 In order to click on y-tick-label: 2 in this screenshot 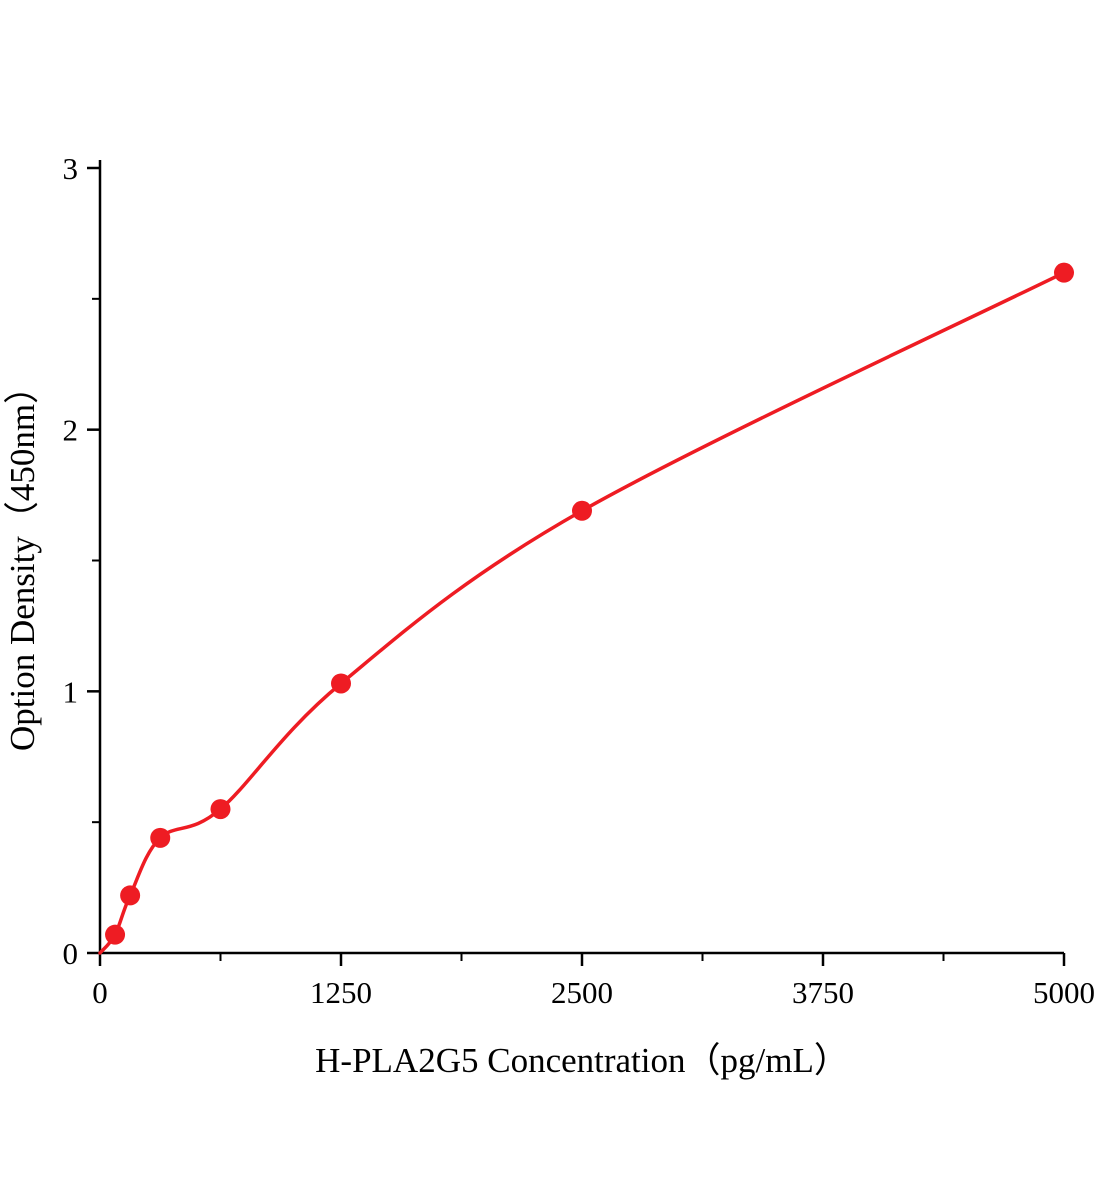, I will do `click(71, 430)`.